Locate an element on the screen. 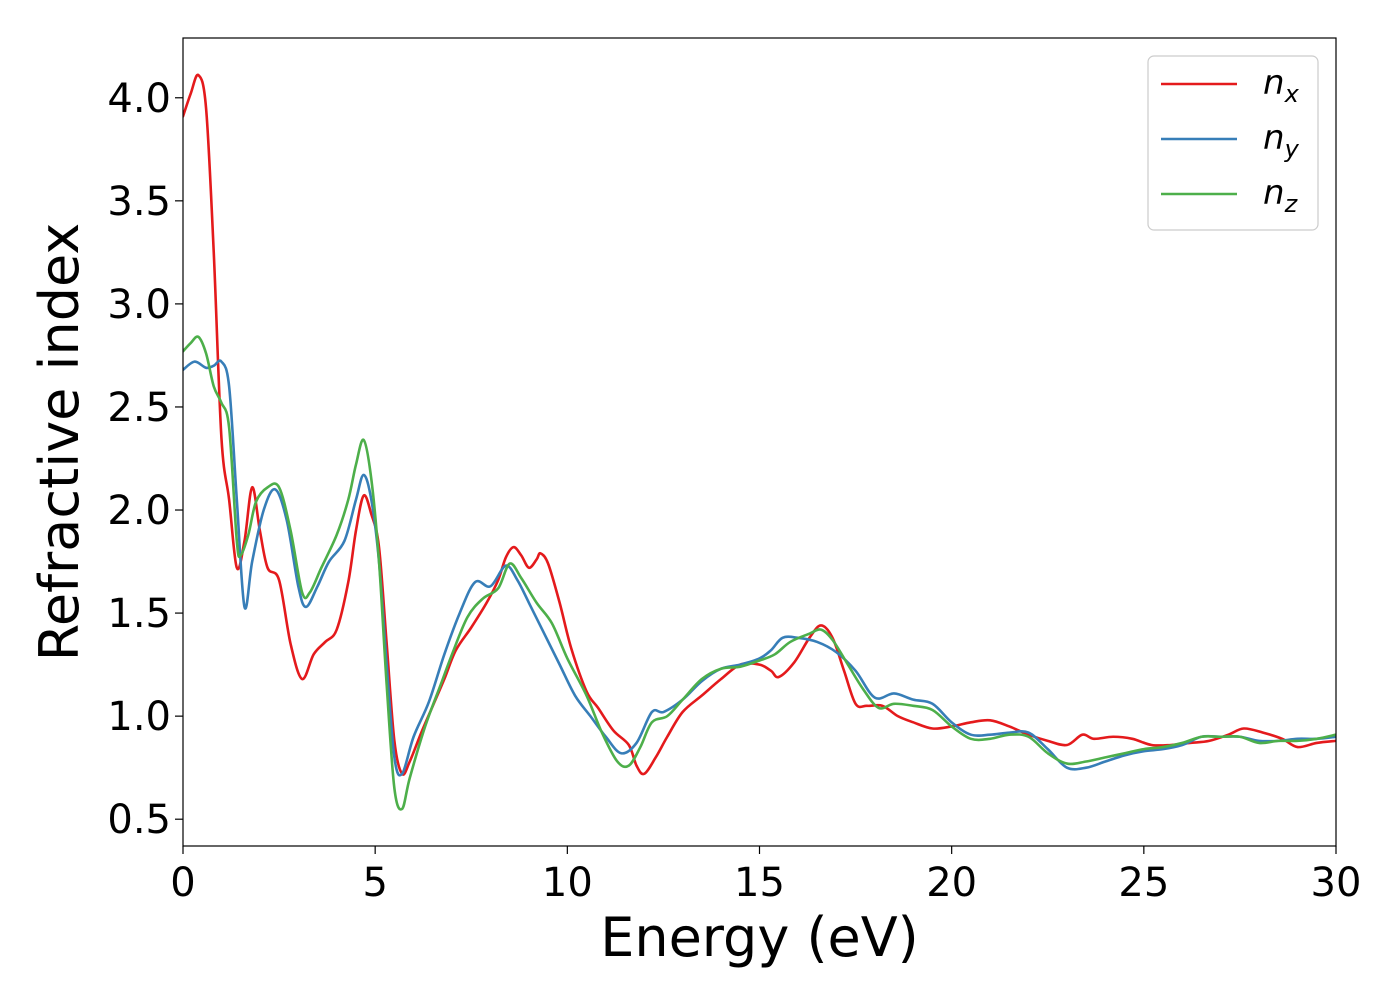  legend-box is located at coordinates (1233, 143).